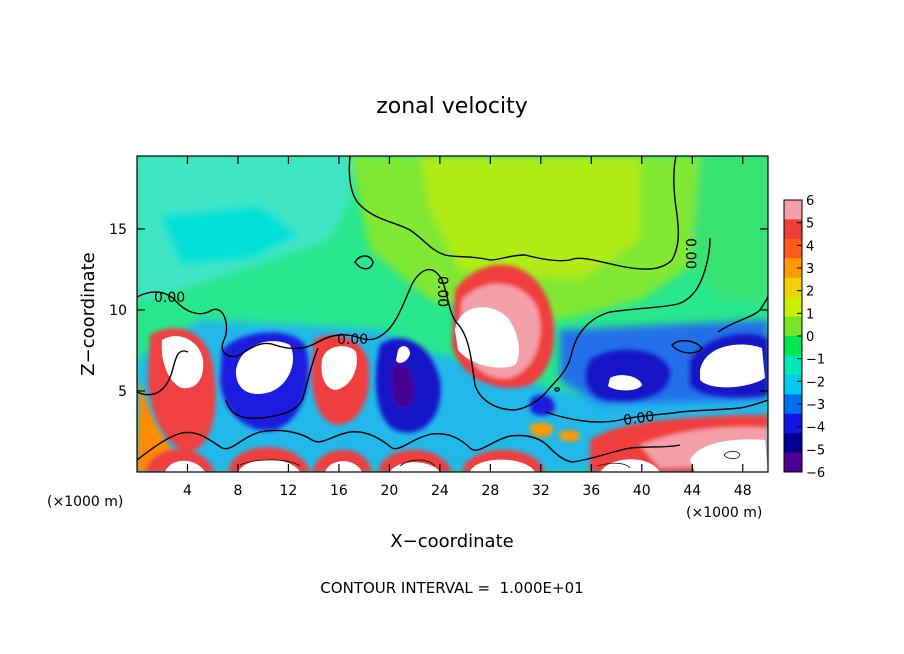  Describe the element at coordinates (542, 405) in the screenshot. I see `small-blue-spot` at that location.